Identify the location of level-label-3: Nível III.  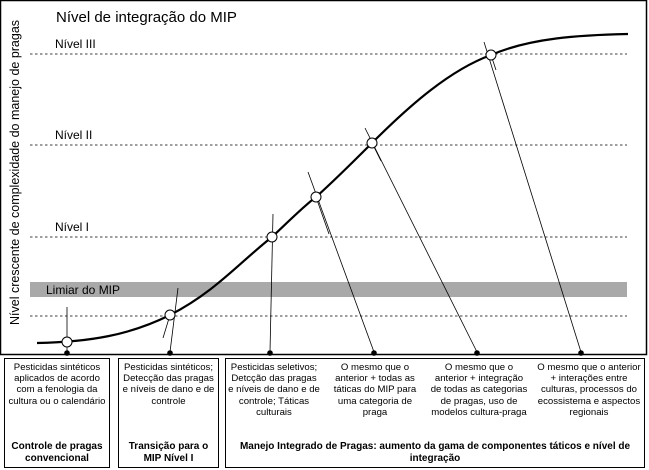
(75, 44).